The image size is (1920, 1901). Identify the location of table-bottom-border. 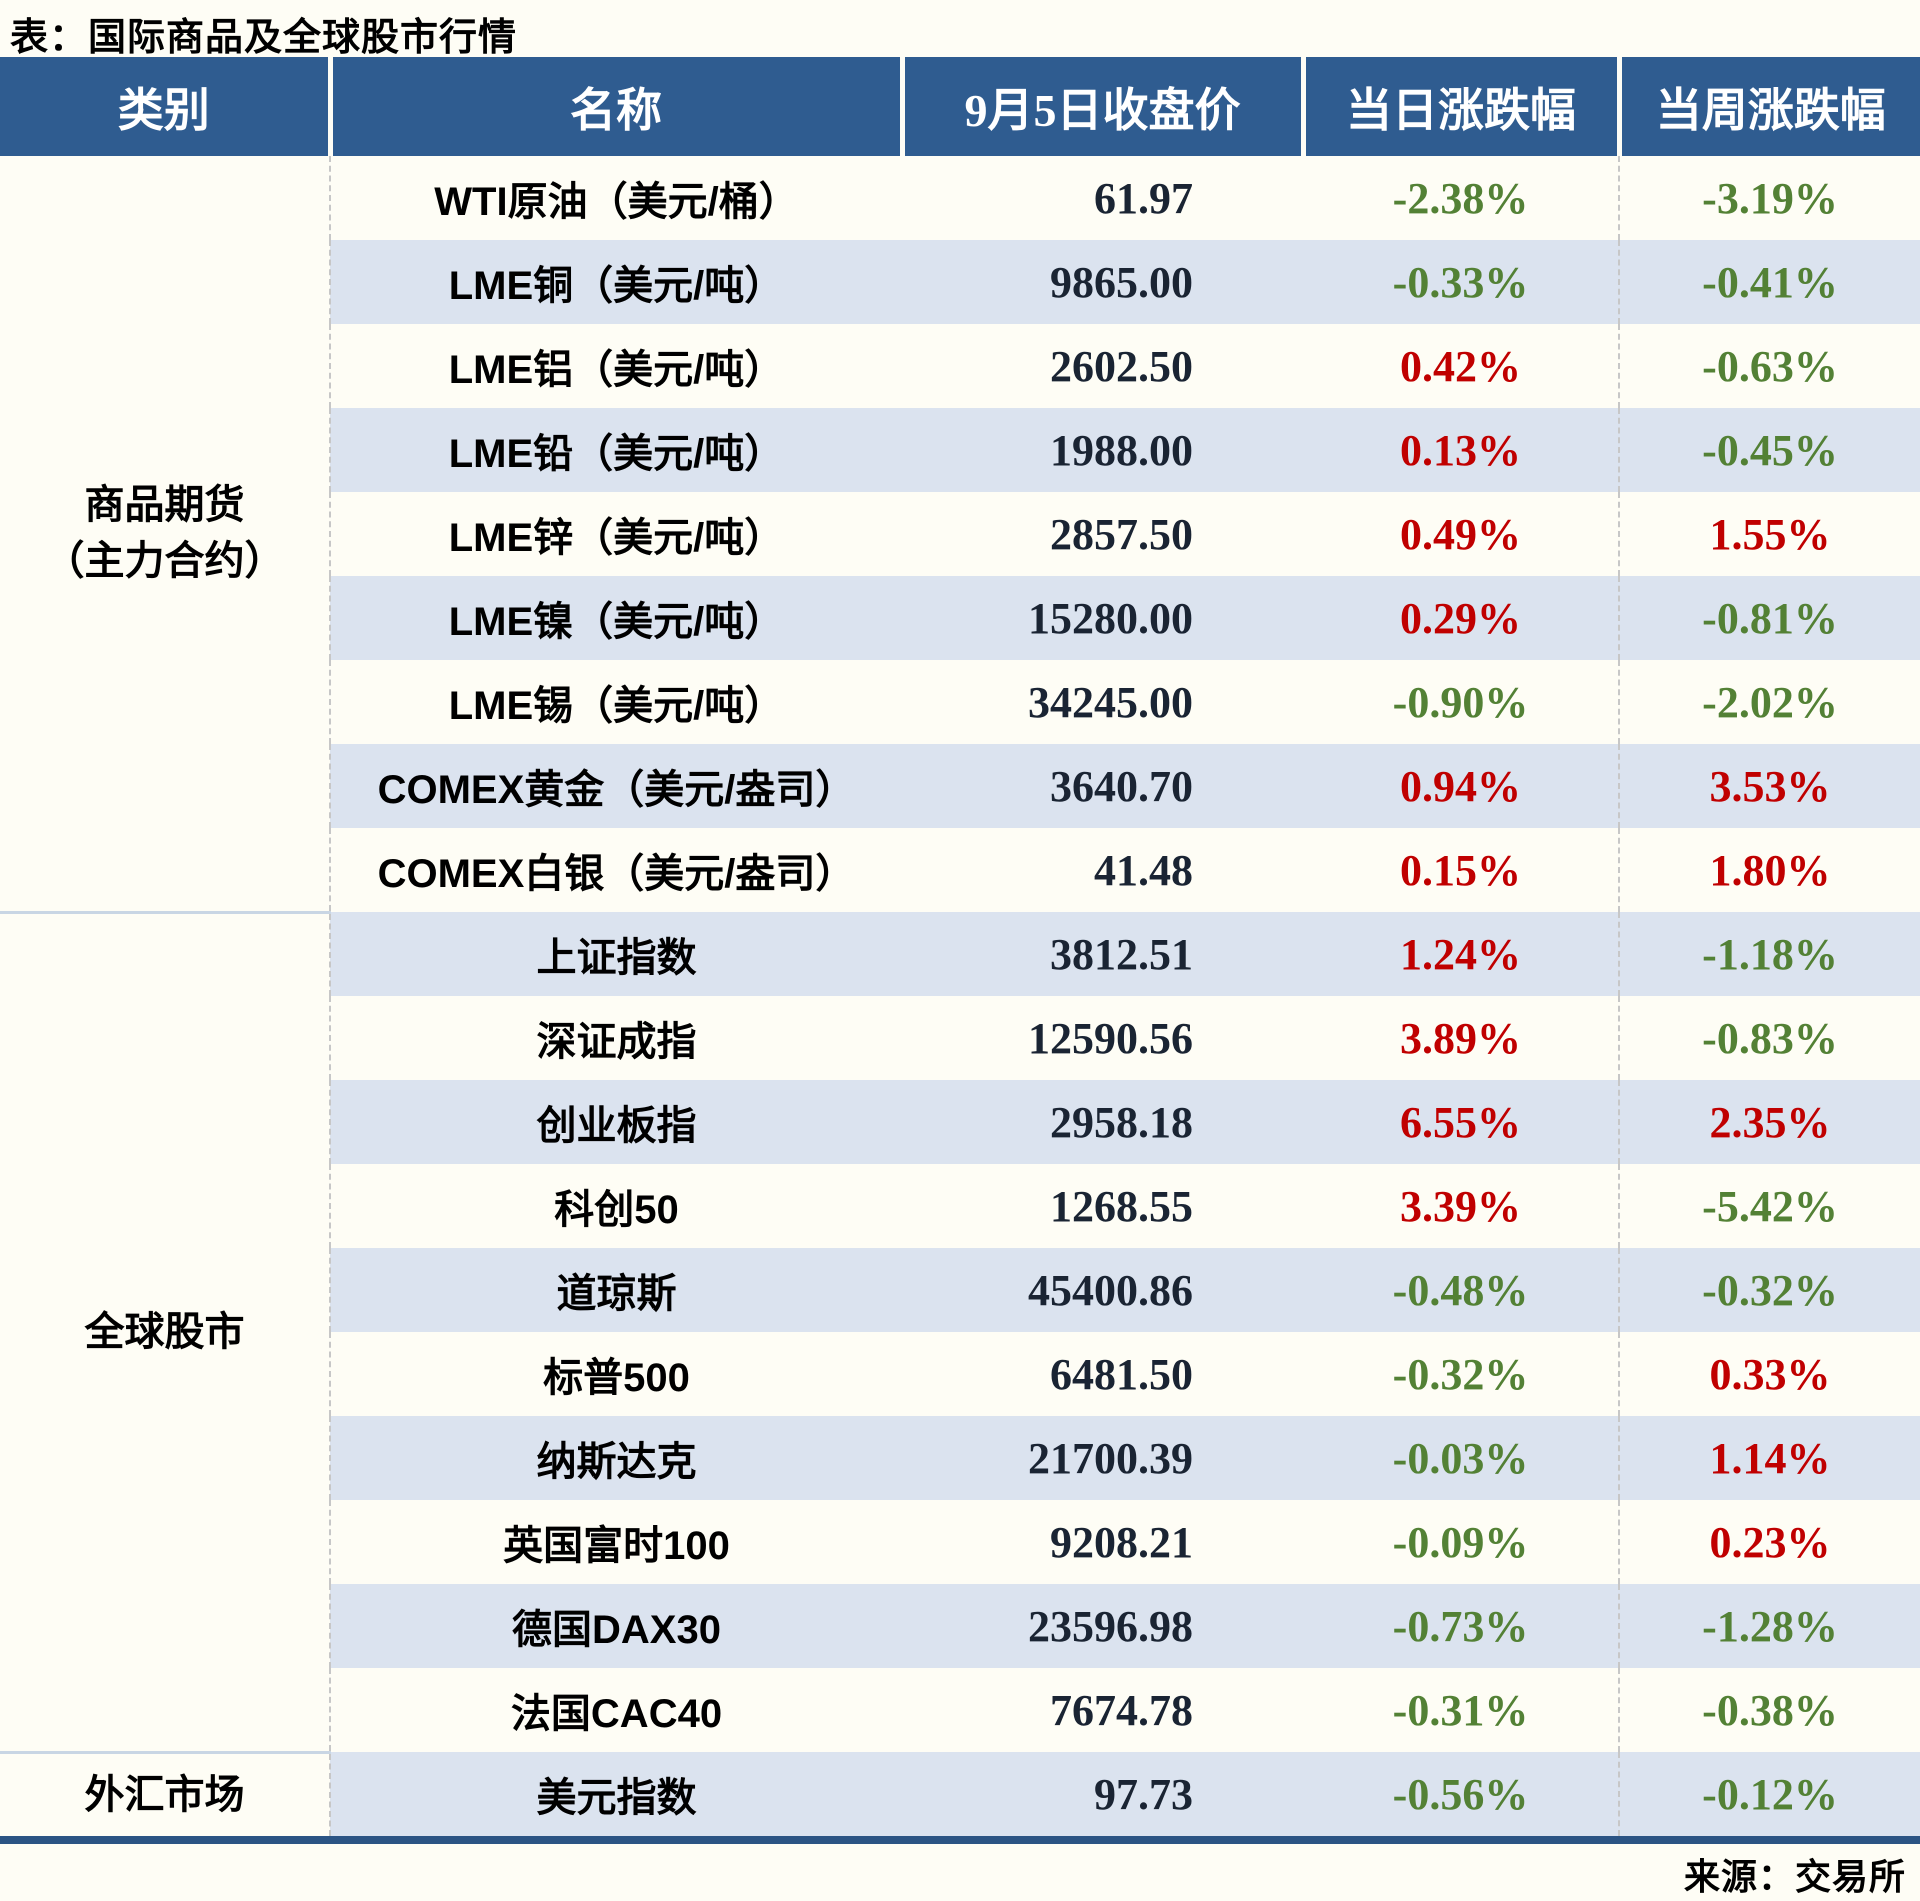
(960, 1840).